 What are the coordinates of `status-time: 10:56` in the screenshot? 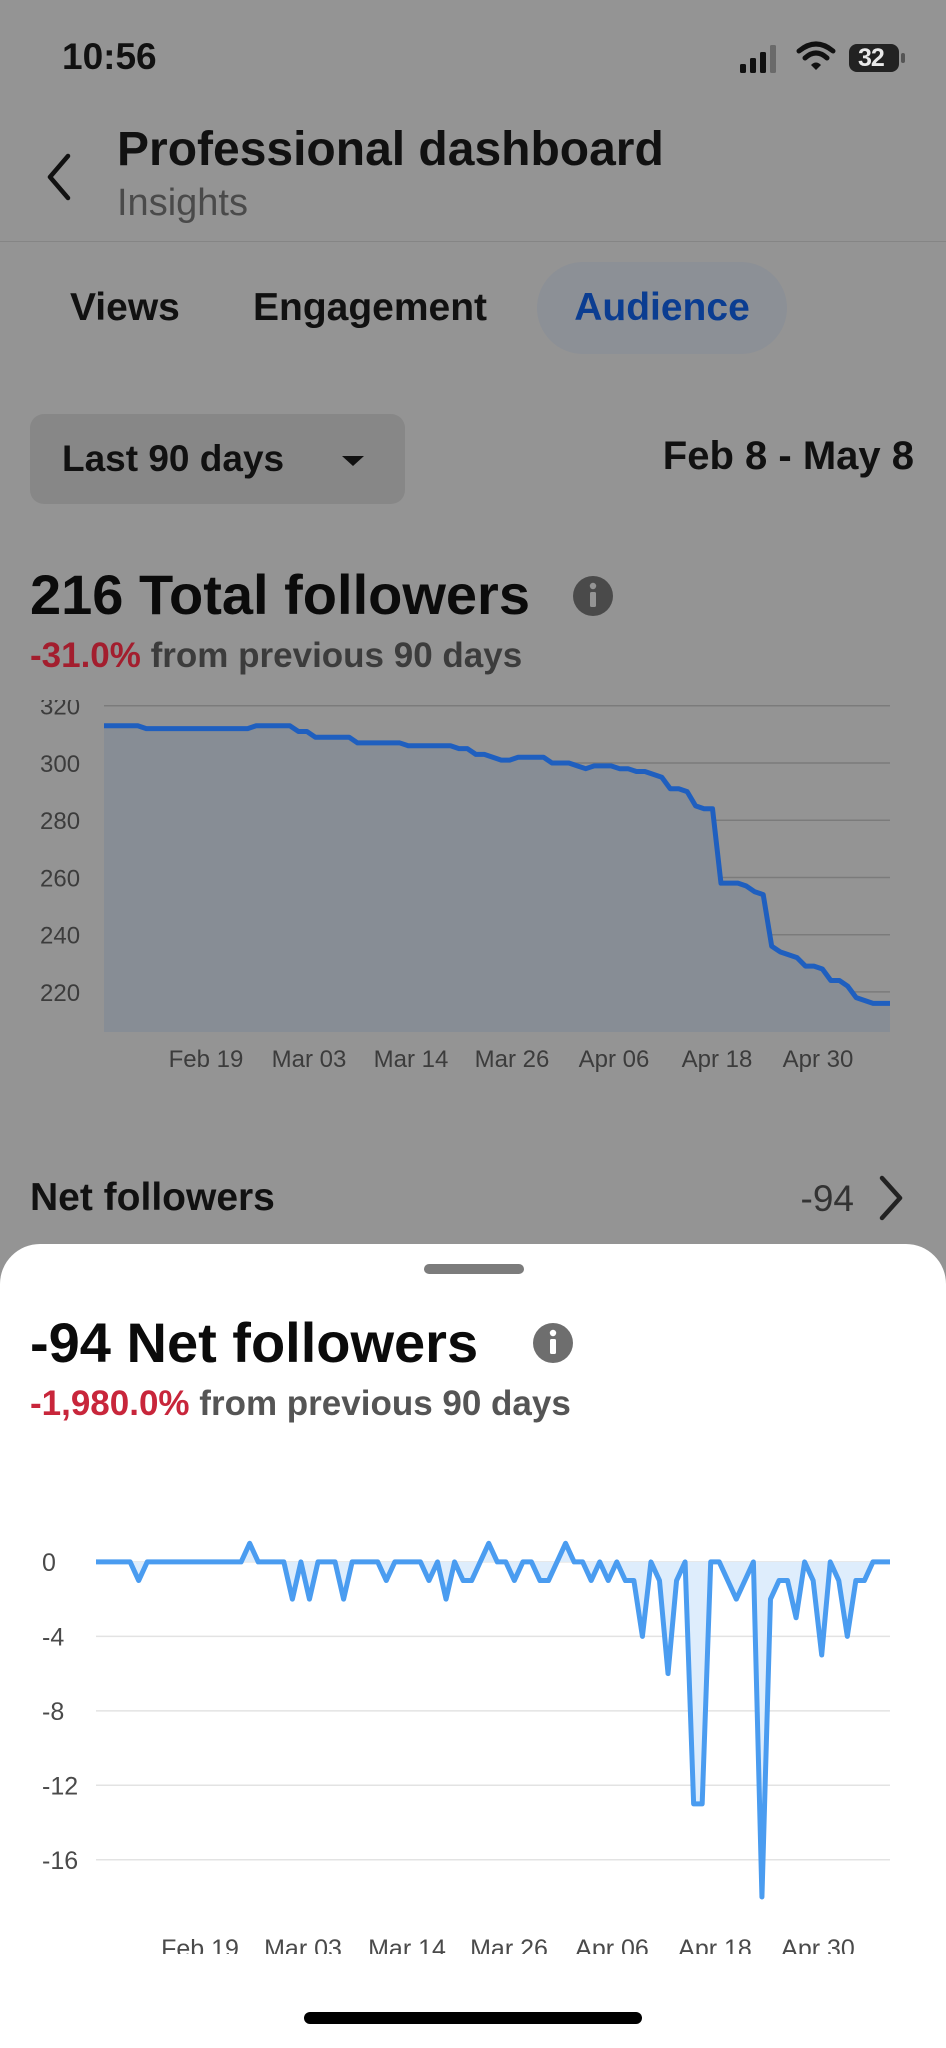 It's located at (109, 56).